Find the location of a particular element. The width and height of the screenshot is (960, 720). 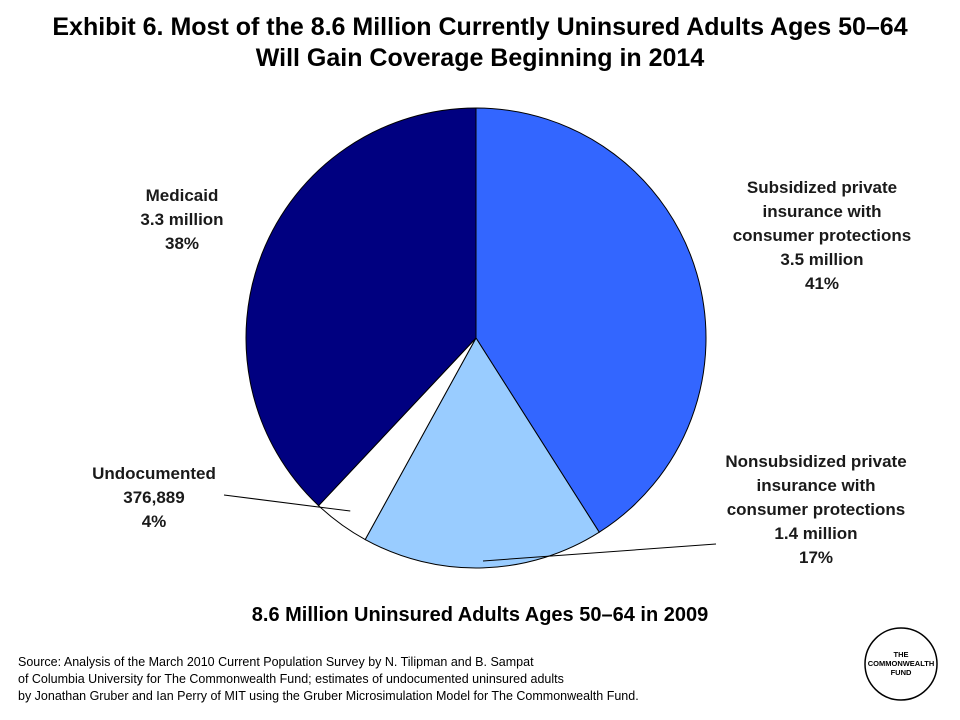

slice-label-undocumented: Undocumented 376,889 4% is located at coordinates (154, 498).